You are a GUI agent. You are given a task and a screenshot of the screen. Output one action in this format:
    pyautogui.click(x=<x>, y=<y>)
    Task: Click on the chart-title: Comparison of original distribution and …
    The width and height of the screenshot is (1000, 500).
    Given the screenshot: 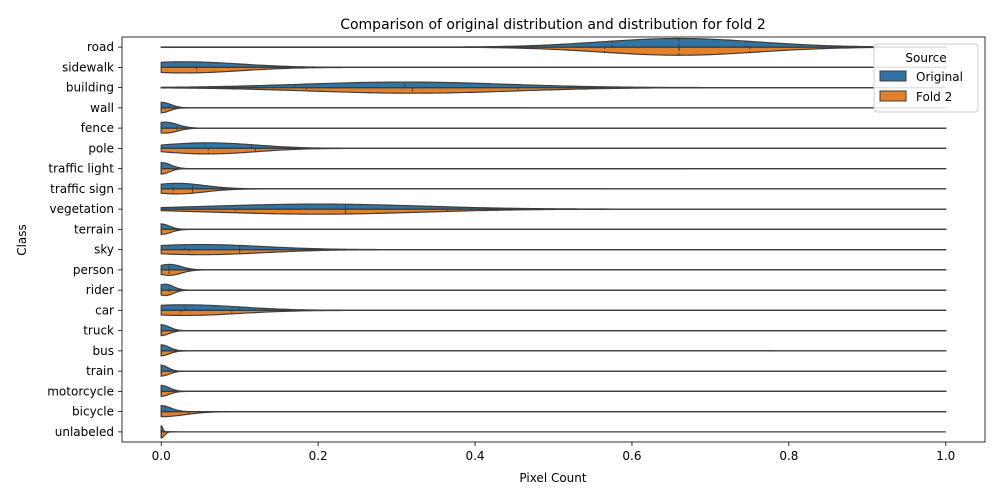 What is the action you would take?
    pyautogui.click(x=553, y=25)
    